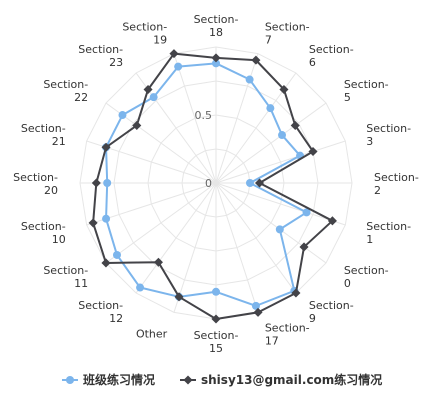 The image size is (443, 411). I want to click on radial-tick-label: 0, so click(208, 183).